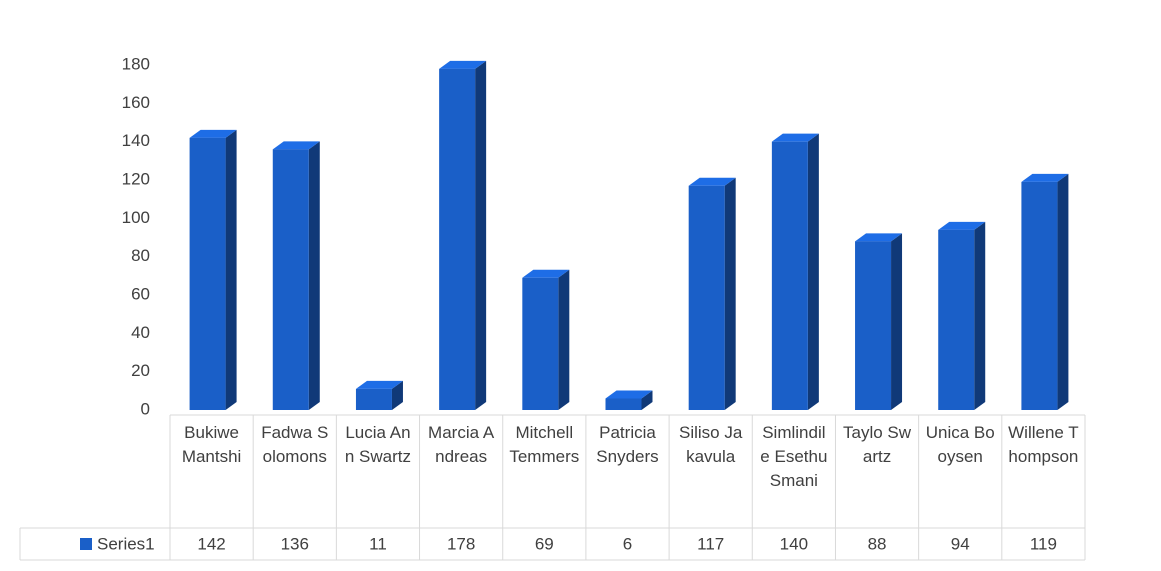 This screenshot has width=1161, height=571. What do you see at coordinates (295, 543) in the screenshot?
I see `table-value: 136` at bounding box center [295, 543].